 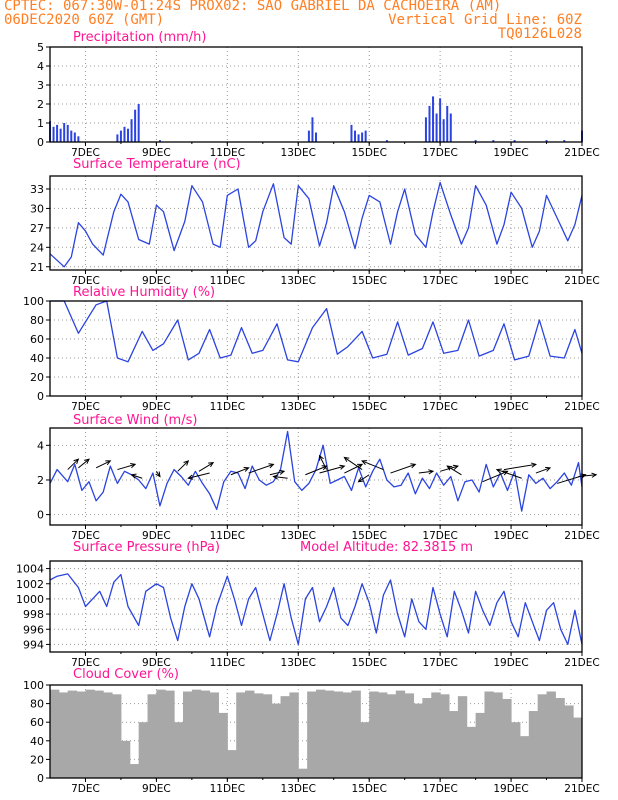 What do you see at coordinates (581, 407) in the screenshot?
I see `humidity-xtick-label: 21DEC` at bounding box center [581, 407].